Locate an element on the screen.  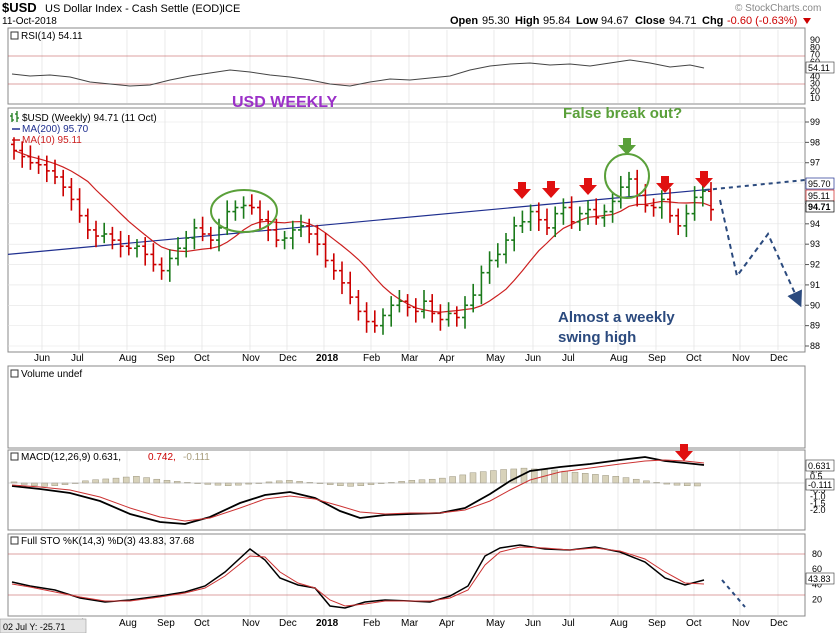
month-tick: Sep is located at coordinates (657, 358).